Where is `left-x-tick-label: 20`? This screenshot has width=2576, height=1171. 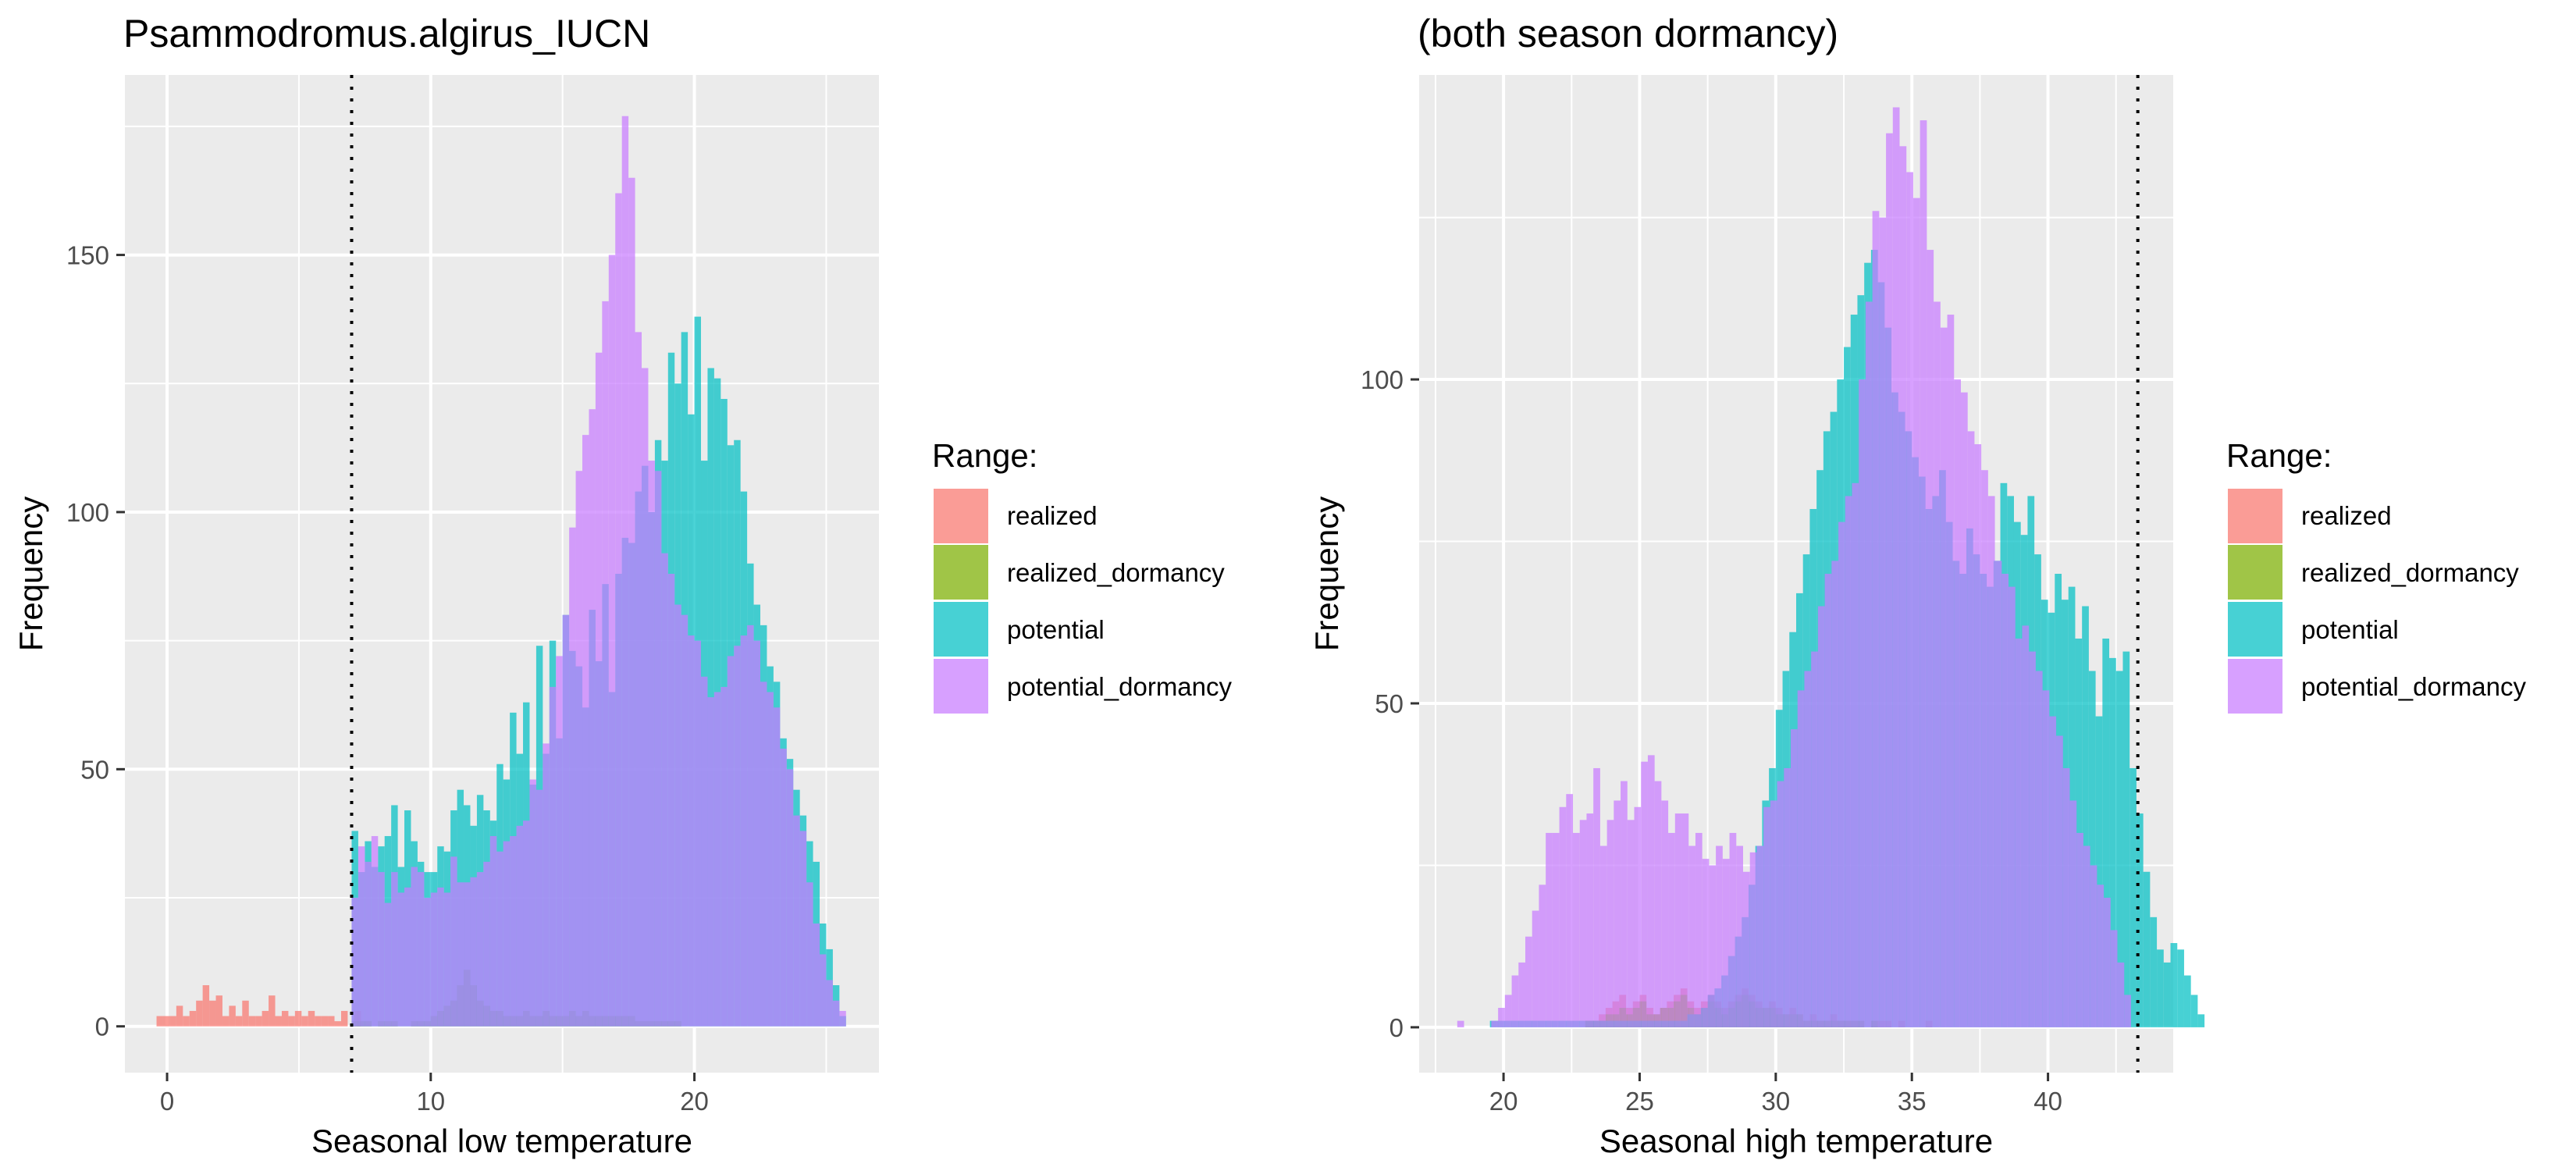 left-x-tick-label: 20 is located at coordinates (694, 1101).